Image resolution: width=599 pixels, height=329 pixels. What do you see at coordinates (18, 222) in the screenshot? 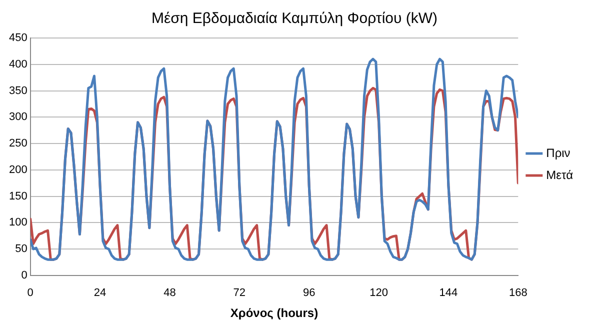
I see `y-tick-label: 100` at bounding box center [18, 222].